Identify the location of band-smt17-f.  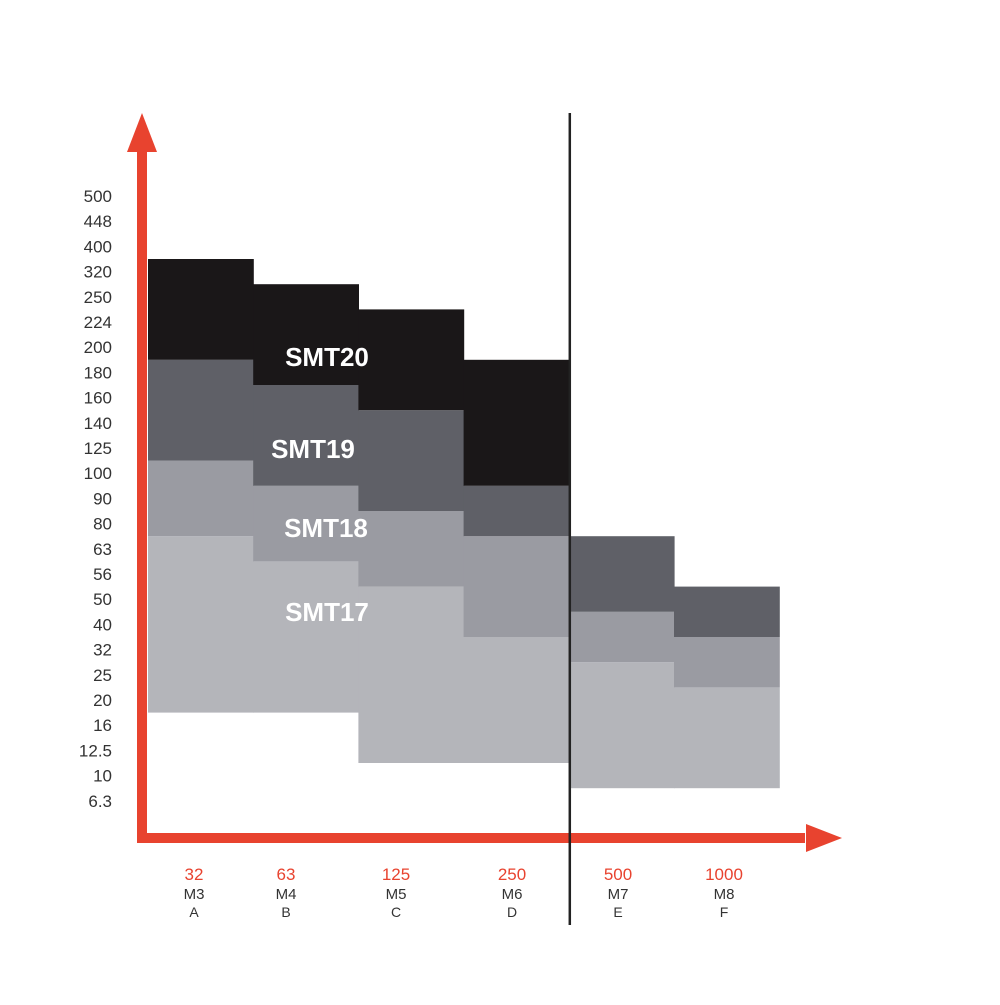
(727, 738).